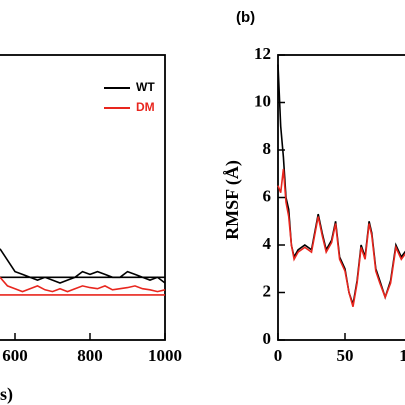 The image size is (405, 405). What do you see at coordinates (402, 355) in the screenshot?
I see `x-tick-label: 100` at bounding box center [402, 355].